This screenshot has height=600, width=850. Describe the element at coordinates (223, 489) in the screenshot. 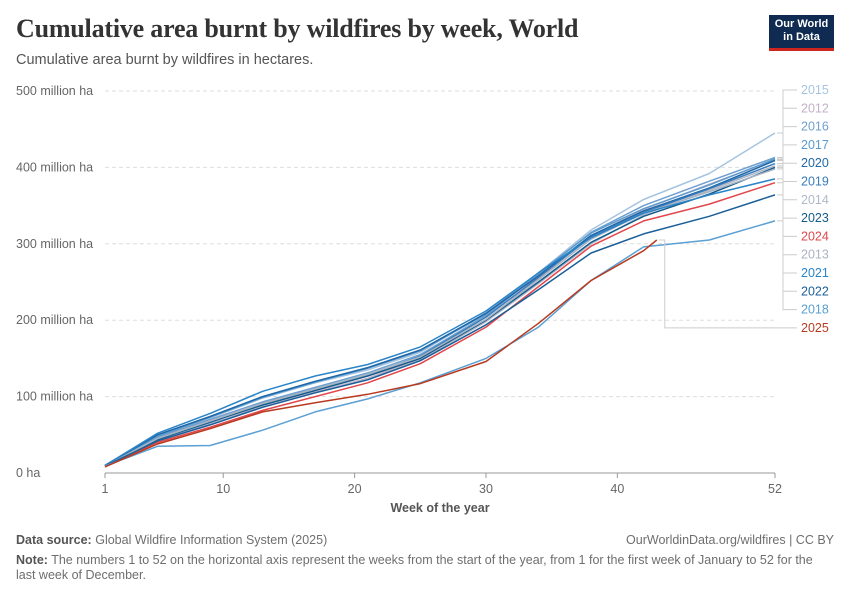

I see `x-tick-label: 10` at that location.